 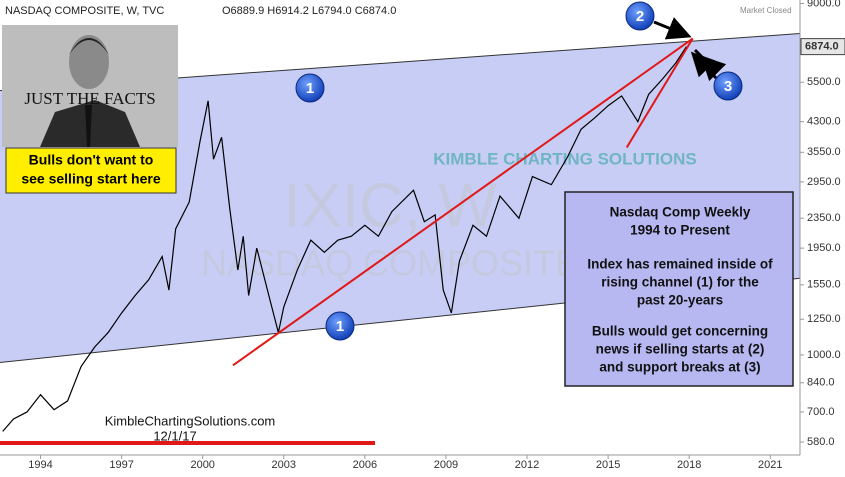 What do you see at coordinates (821, 442) in the screenshot?
I see `y-tick-label: 580.0` at bounding box center [821, 442].